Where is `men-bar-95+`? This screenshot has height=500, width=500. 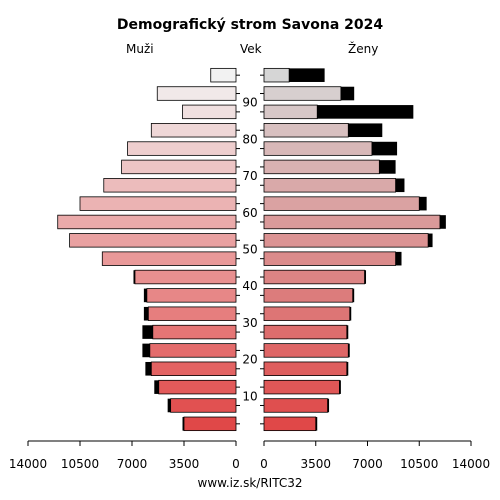
men-bar-95+ is located at coordinates (223, 75).